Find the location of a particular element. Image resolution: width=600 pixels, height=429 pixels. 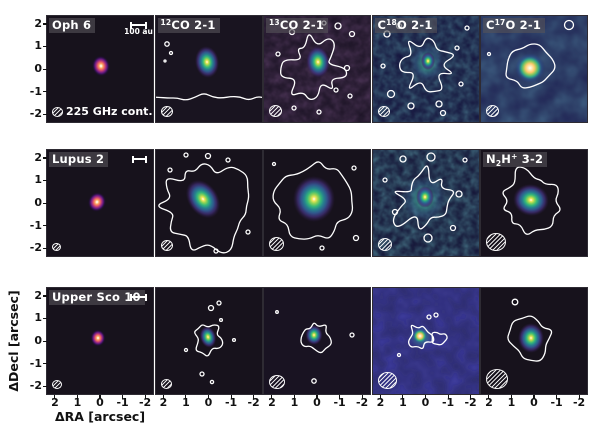

panel-uppersco10-cont: Upper Sco 10 is located at coordinates (100, 341).